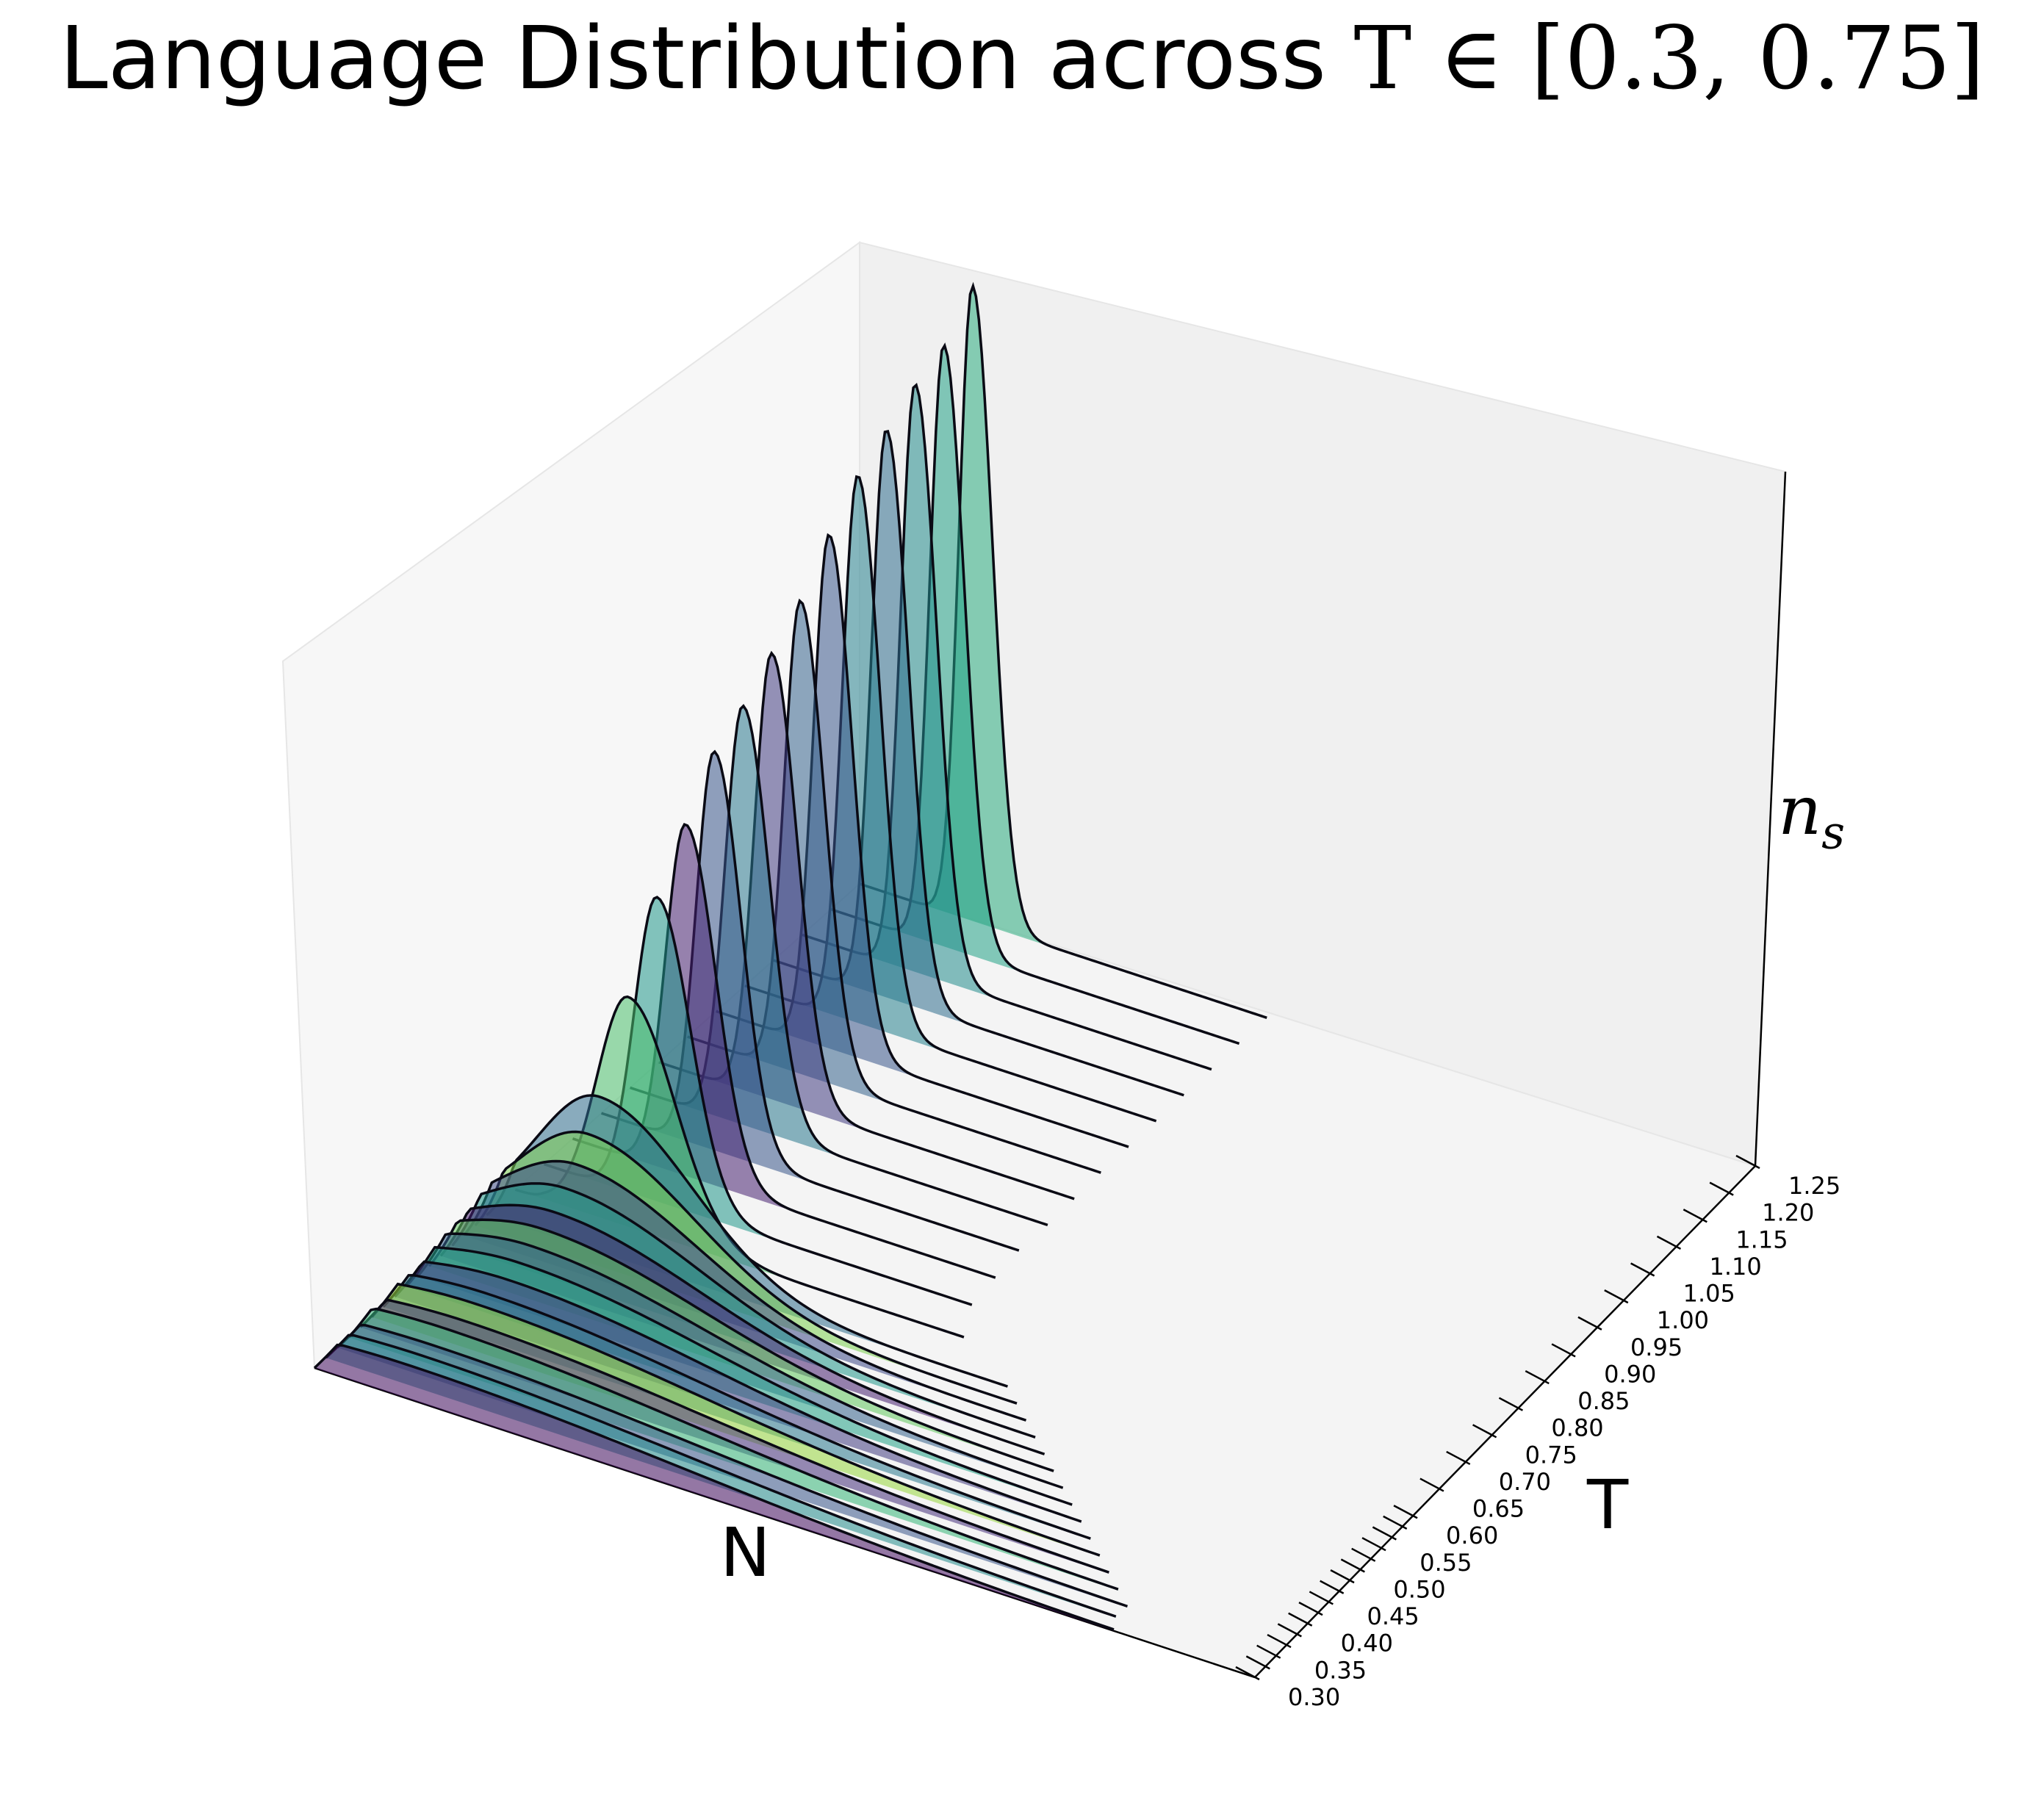  I want to click on t-tick-label: 1.00, so click(1683, 1320).